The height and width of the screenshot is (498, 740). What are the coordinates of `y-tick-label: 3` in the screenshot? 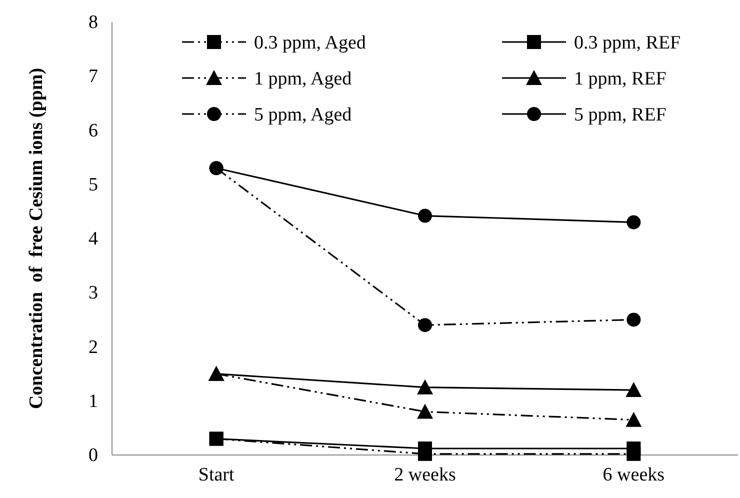 It's located at (93, 293).